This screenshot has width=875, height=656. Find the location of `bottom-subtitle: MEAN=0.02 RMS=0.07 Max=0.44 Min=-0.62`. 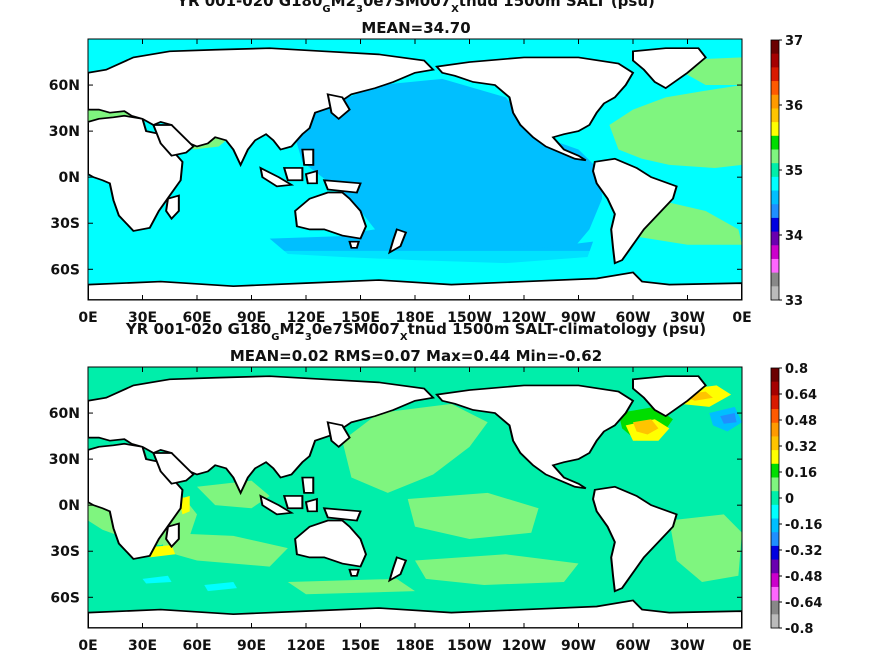

bottom-subtitle: MEAN=0.02 RMS=0.07 Max=0.44 Min=-0.62 is located at coordinates (416, 356).